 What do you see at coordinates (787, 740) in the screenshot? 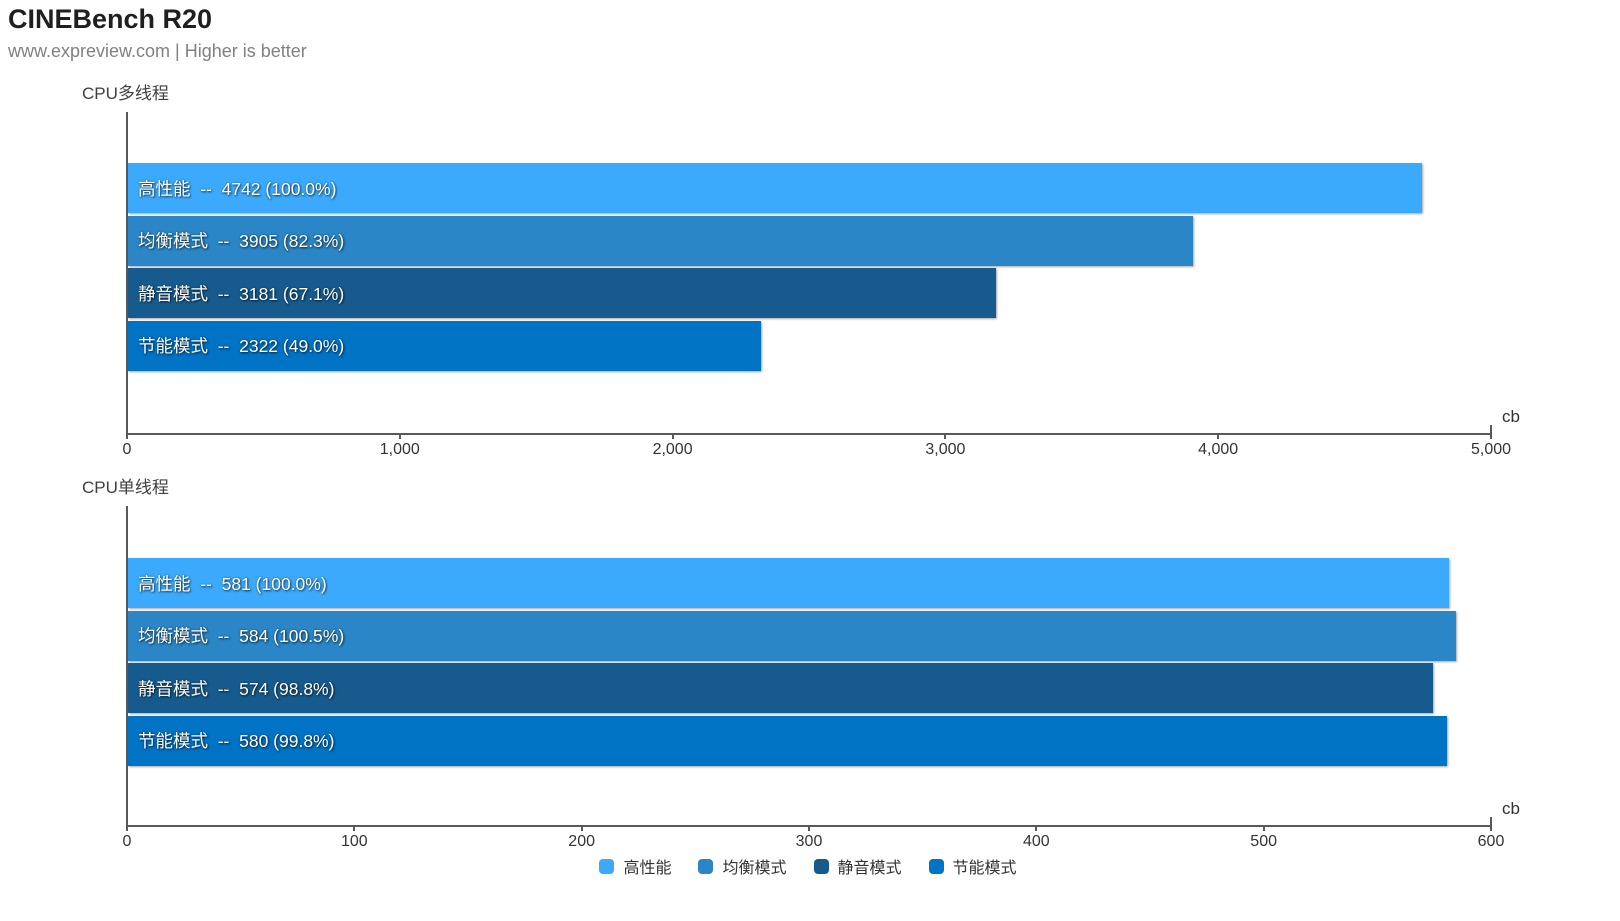
I see `bar-row: 节能模式 -- 580 (99.8%)` at bounding box center [787, 740].